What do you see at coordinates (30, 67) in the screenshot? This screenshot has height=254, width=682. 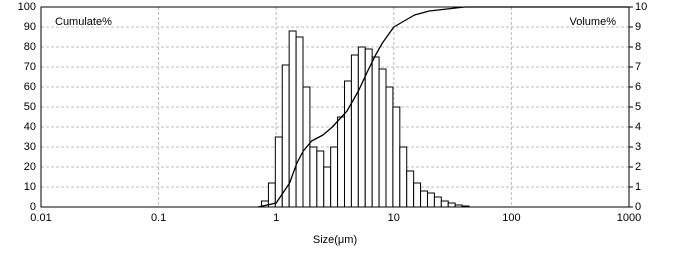 I see `y-tick-label: 70` at bounding box center [30, 67].